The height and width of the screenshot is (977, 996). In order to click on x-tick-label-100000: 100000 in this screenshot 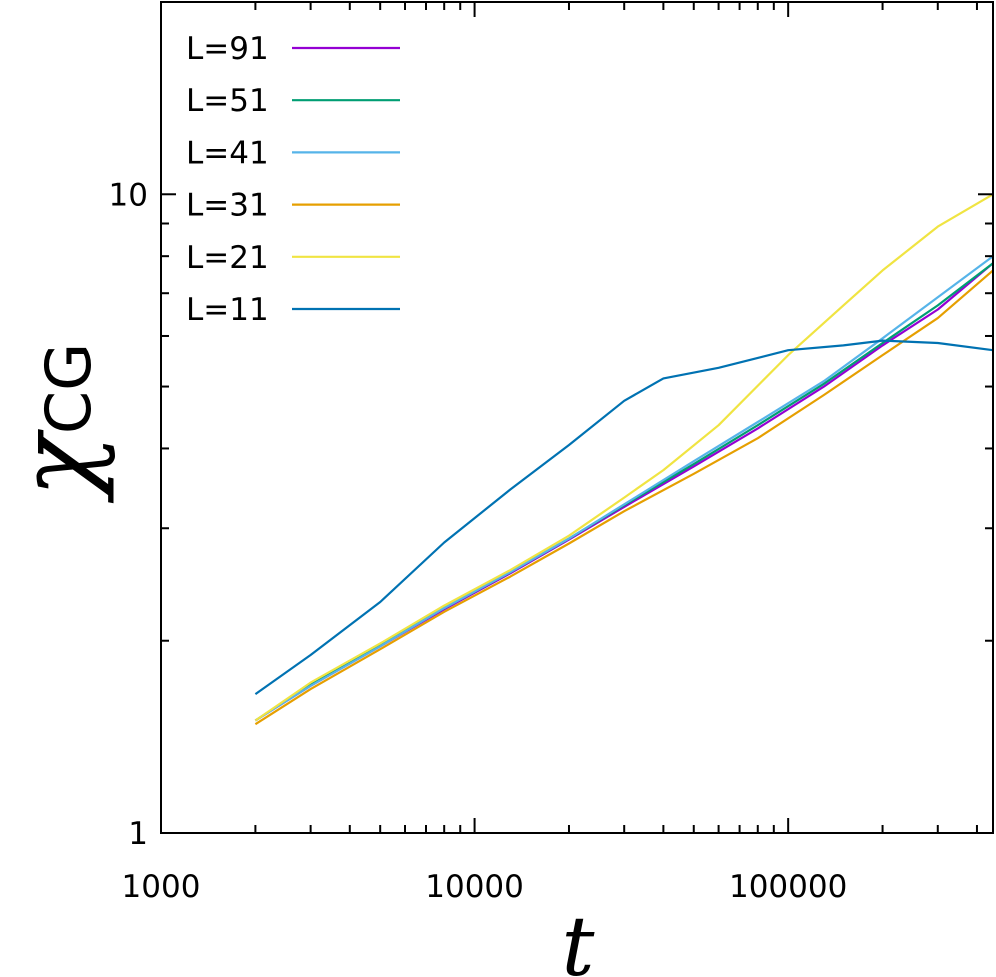, I will do `click(788, 887)`.